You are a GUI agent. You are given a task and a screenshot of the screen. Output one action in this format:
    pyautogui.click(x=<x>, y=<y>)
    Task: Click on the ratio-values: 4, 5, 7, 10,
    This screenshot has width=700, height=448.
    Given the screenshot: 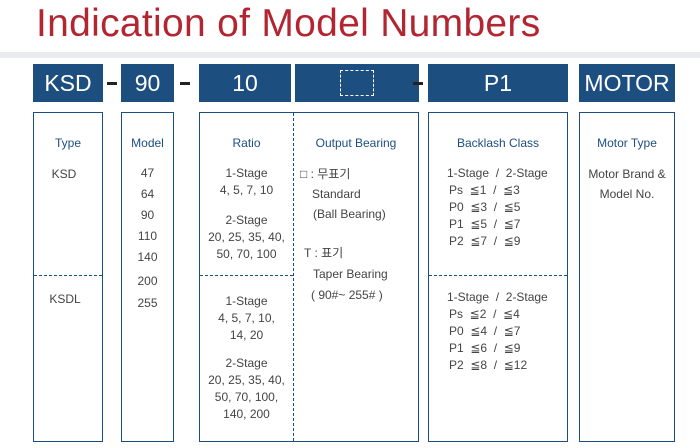 What is the action you would take?
    pyautogui.click(x=246, y=318)
    